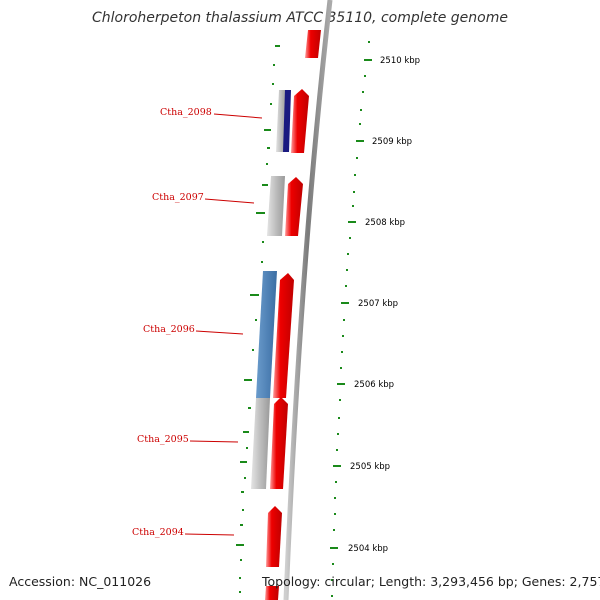  Describe the element at coordinates (351, 319) in the screenshot. I see `gc-skew-track-outer` at that location.